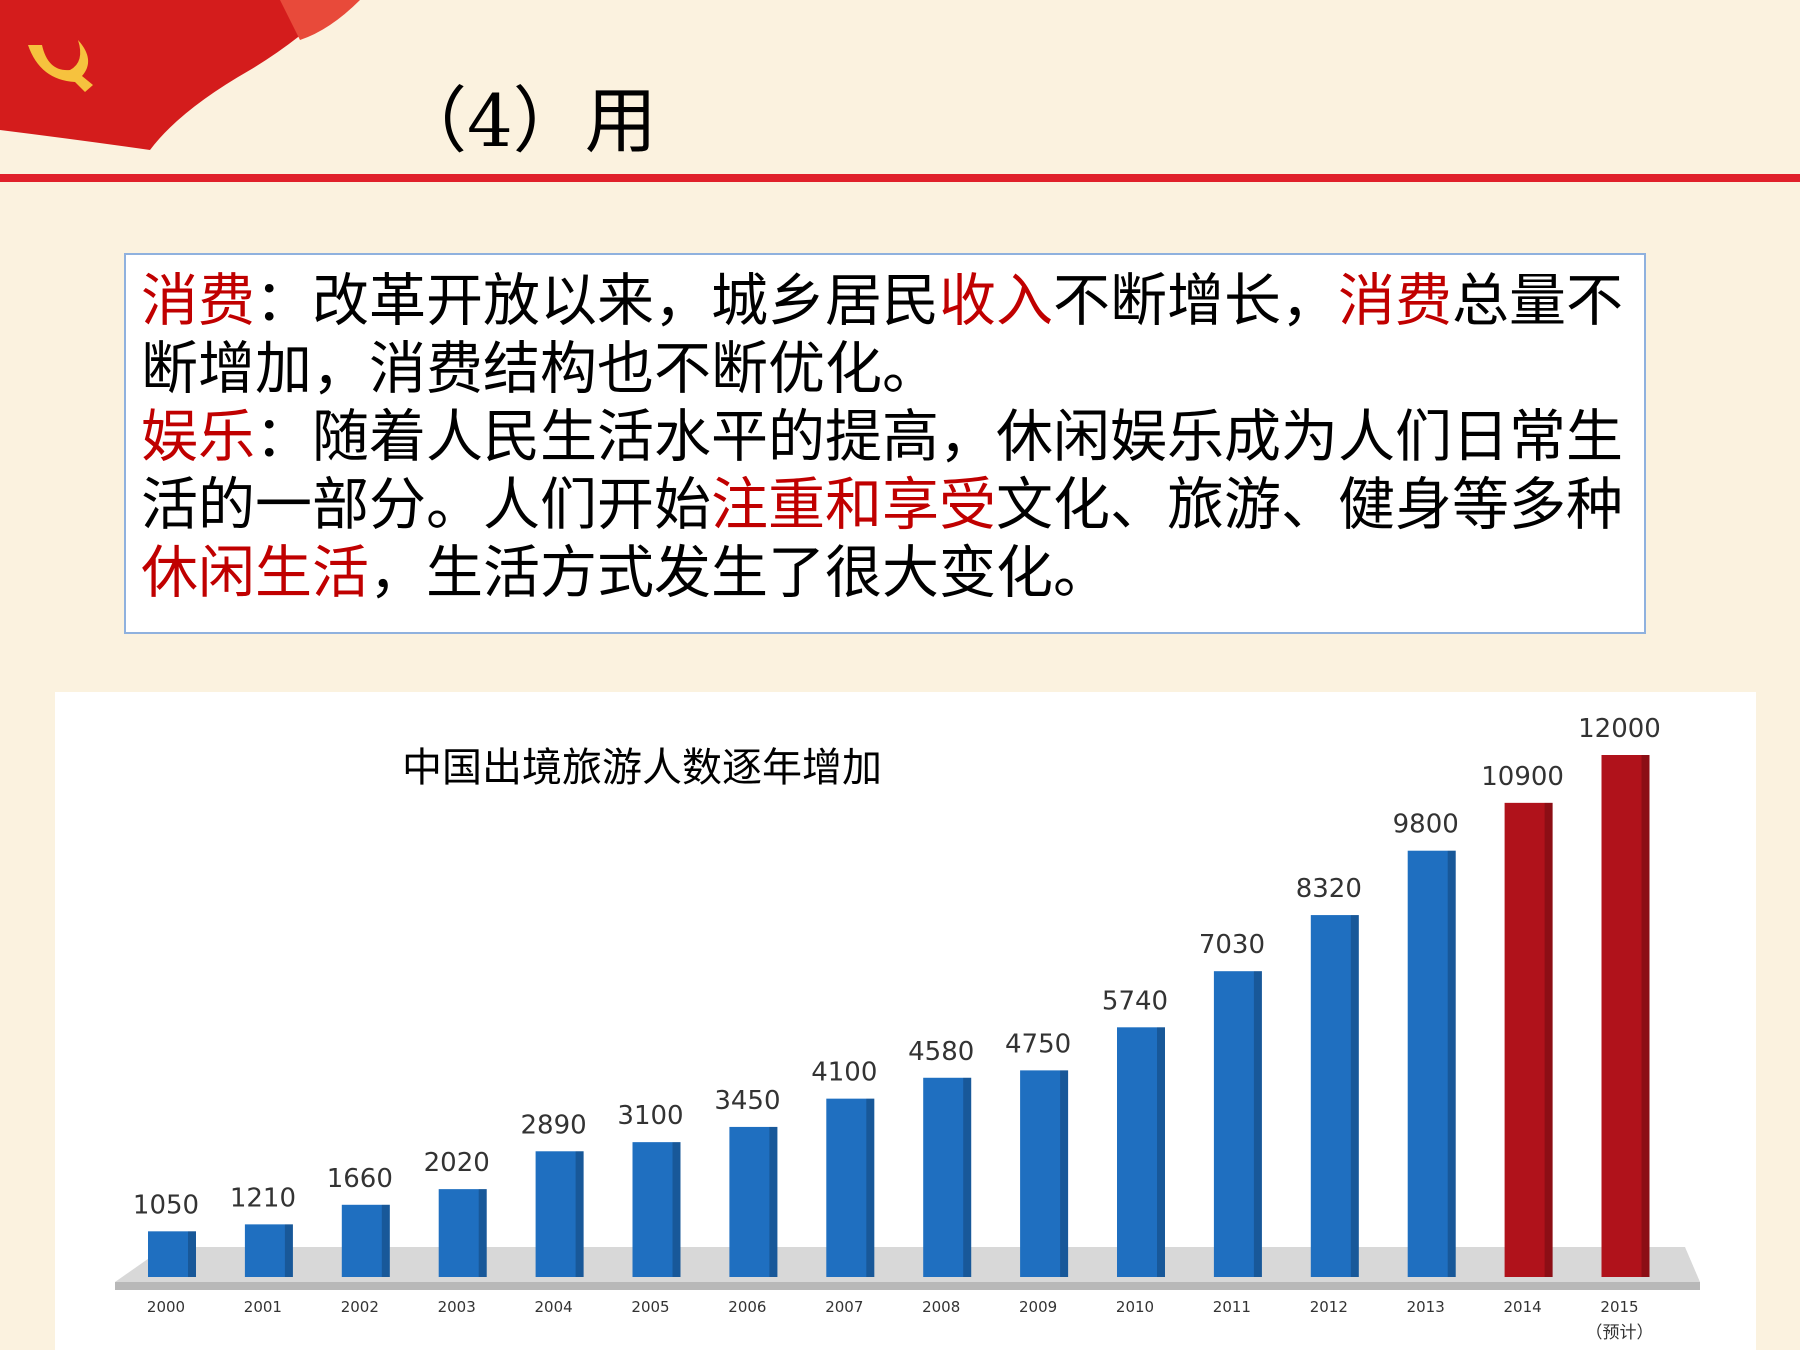 The width and height of the screenshot is (1800, 1350). Describe the element at coordinates (844, 1307) in the screenshot. I see `x-tick-label: 2007` at that location.